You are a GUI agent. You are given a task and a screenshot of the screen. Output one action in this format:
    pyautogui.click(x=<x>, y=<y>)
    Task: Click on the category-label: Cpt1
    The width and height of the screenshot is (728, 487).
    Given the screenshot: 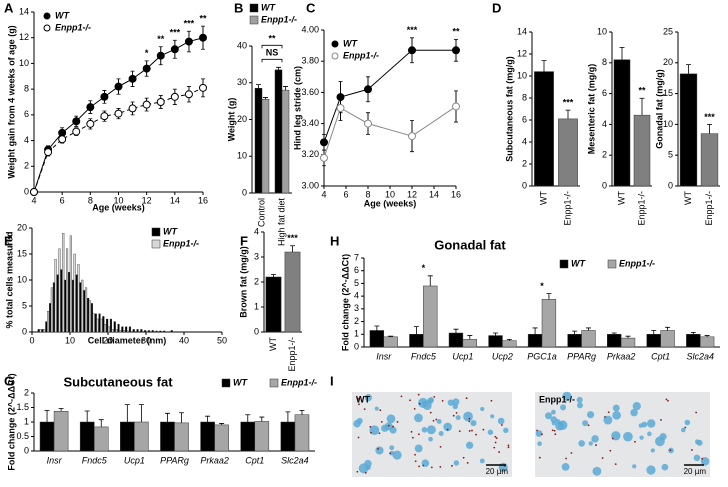 What is the action you would take?
    pyautogui.click(x=254, y=460)
    